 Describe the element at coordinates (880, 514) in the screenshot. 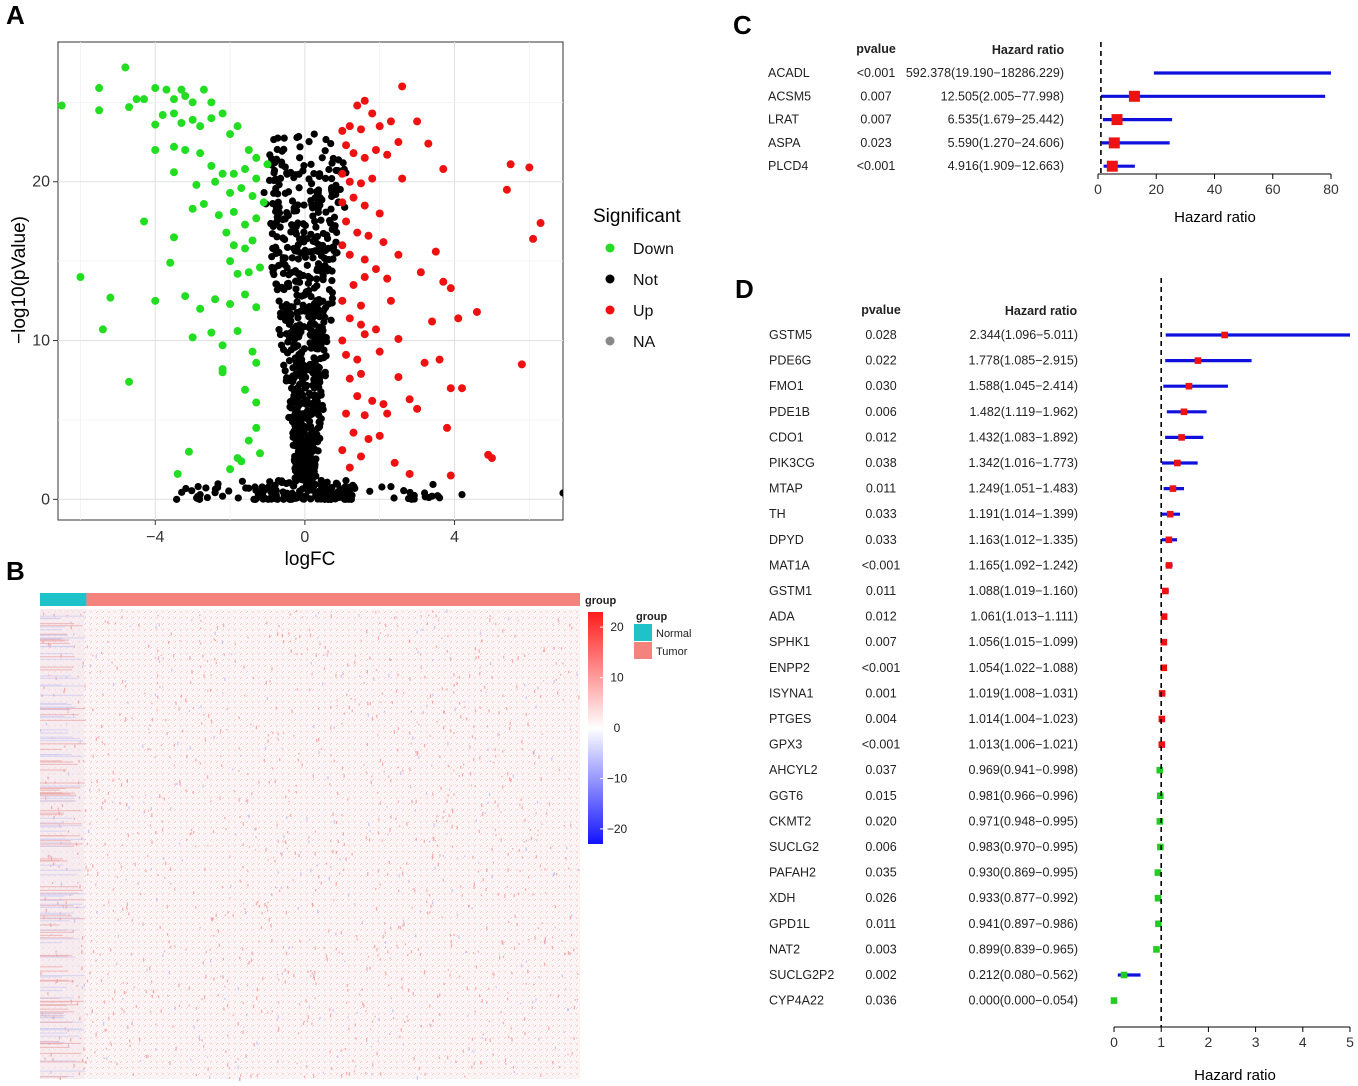

I see `forest-pvalue: 0.033` at that location.